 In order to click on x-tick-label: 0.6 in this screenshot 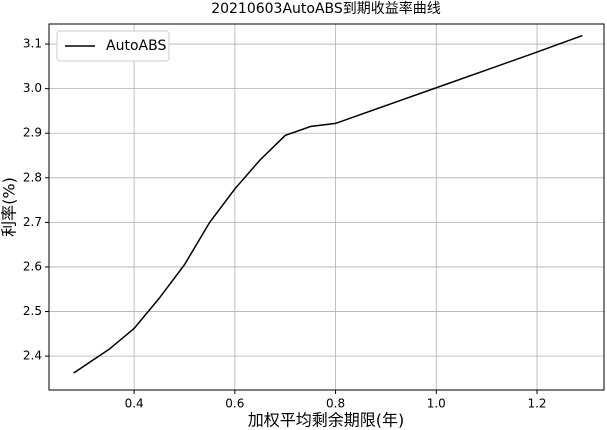, I will do `click(234, 404)`.